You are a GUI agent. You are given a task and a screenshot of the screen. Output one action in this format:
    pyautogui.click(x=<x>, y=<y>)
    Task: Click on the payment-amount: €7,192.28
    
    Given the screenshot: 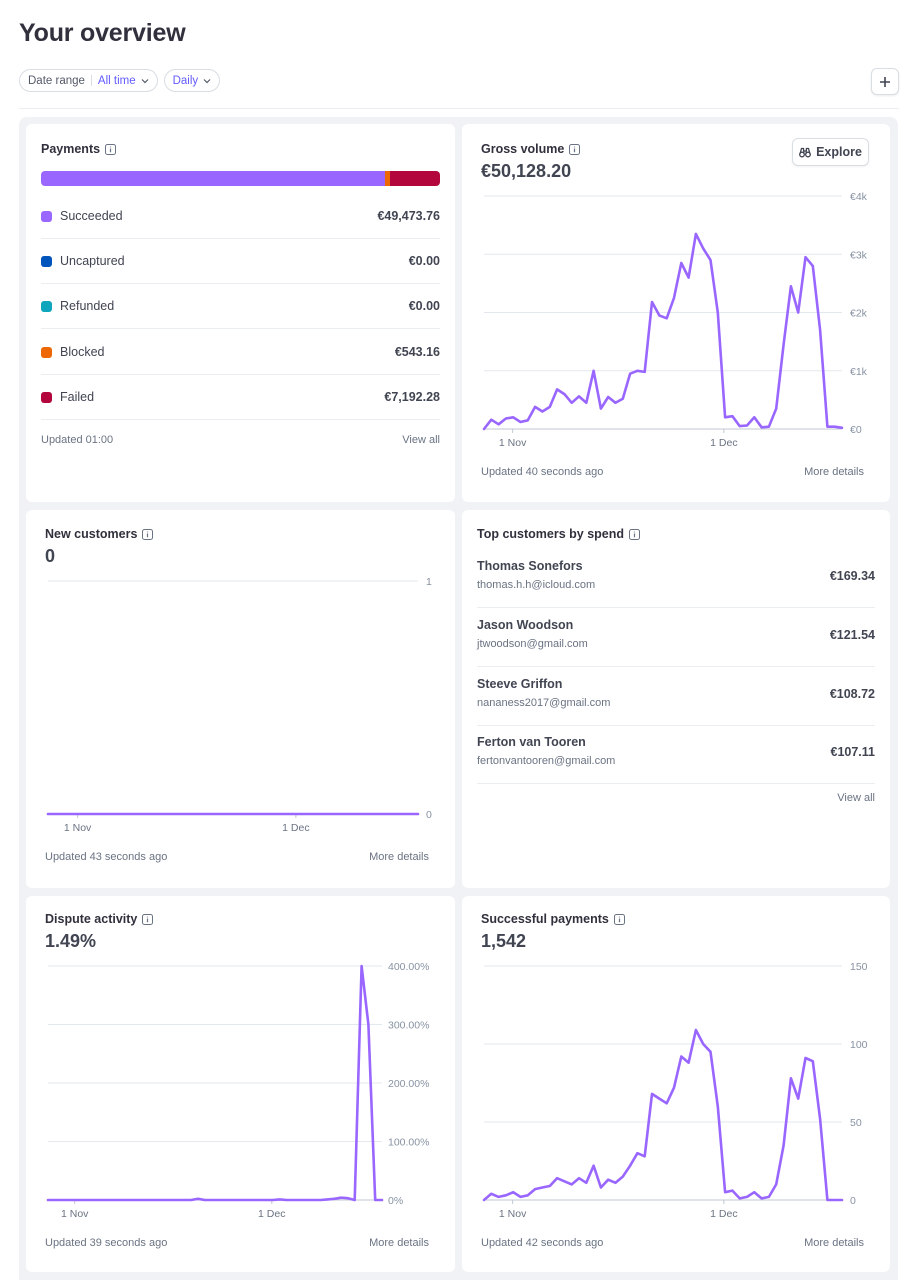 What is the action you would take?
    pyautogui.click(x=412, y=397)
    